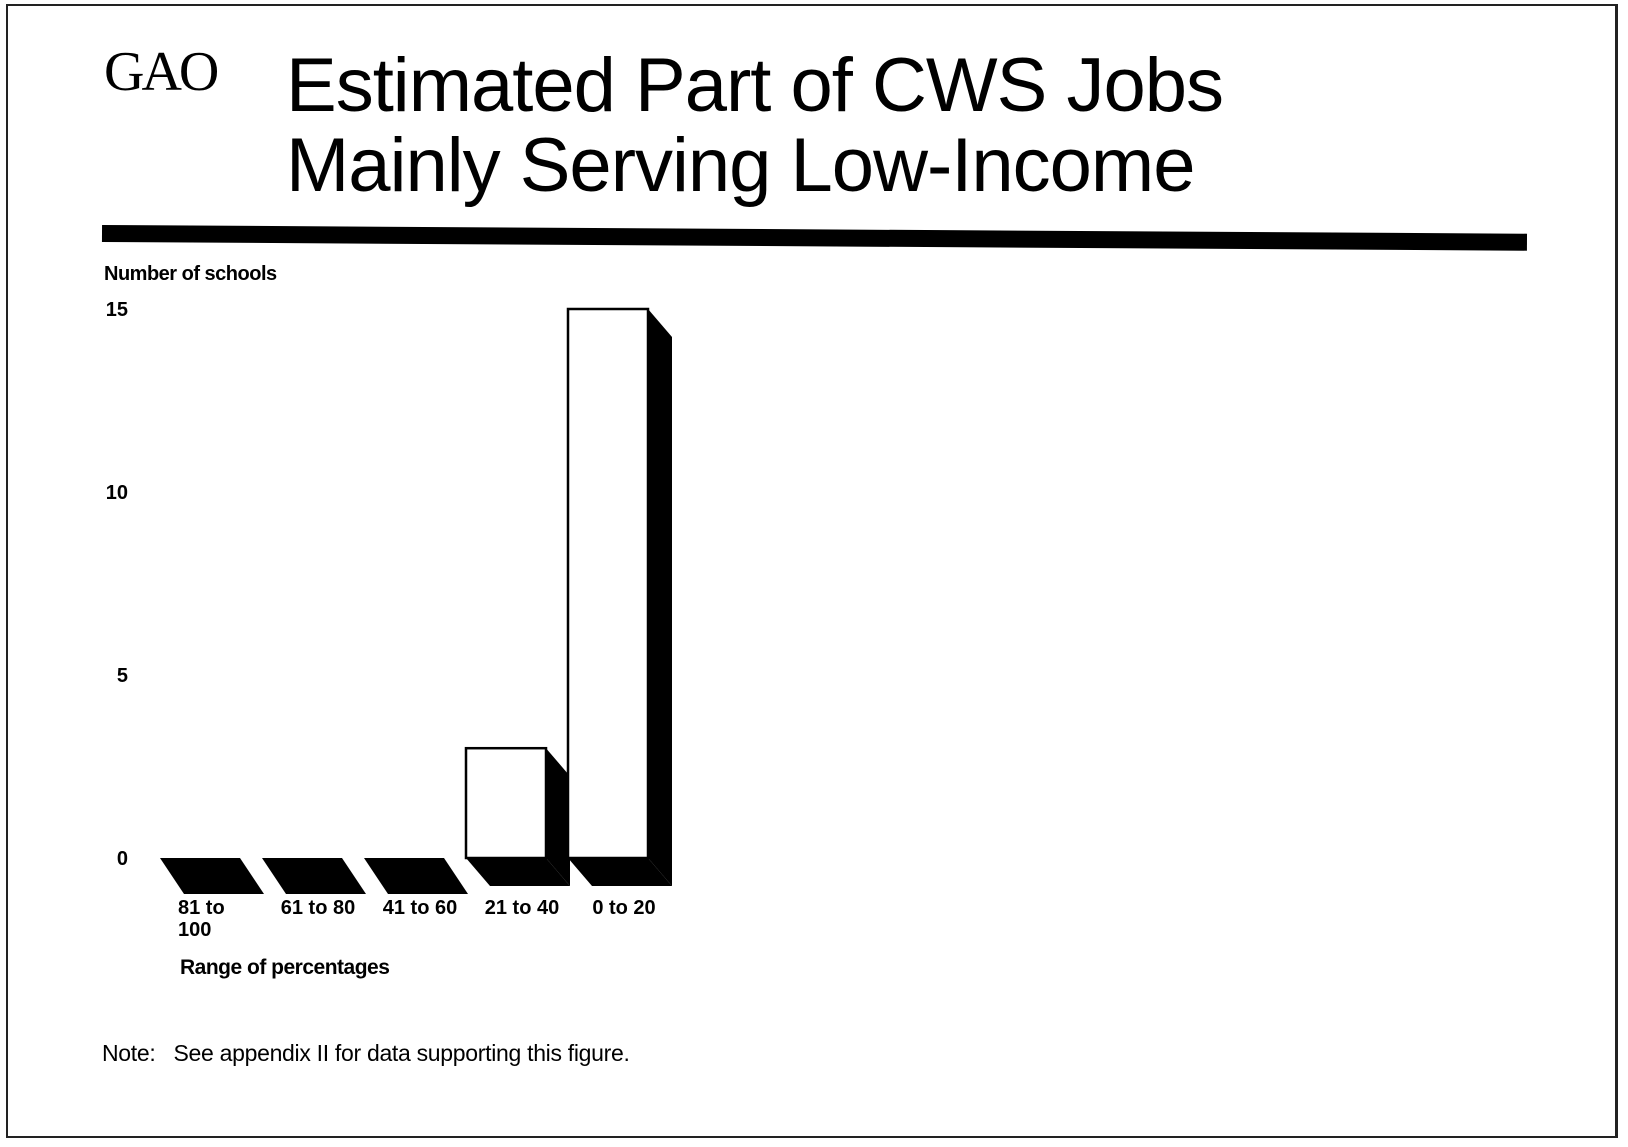 The width and height of the screenshot is (1628, 1147). What do you see at coordinates (122, 676) in the screenshot?
I see `y-tick-label: 5` at bounding box center [122, 676].